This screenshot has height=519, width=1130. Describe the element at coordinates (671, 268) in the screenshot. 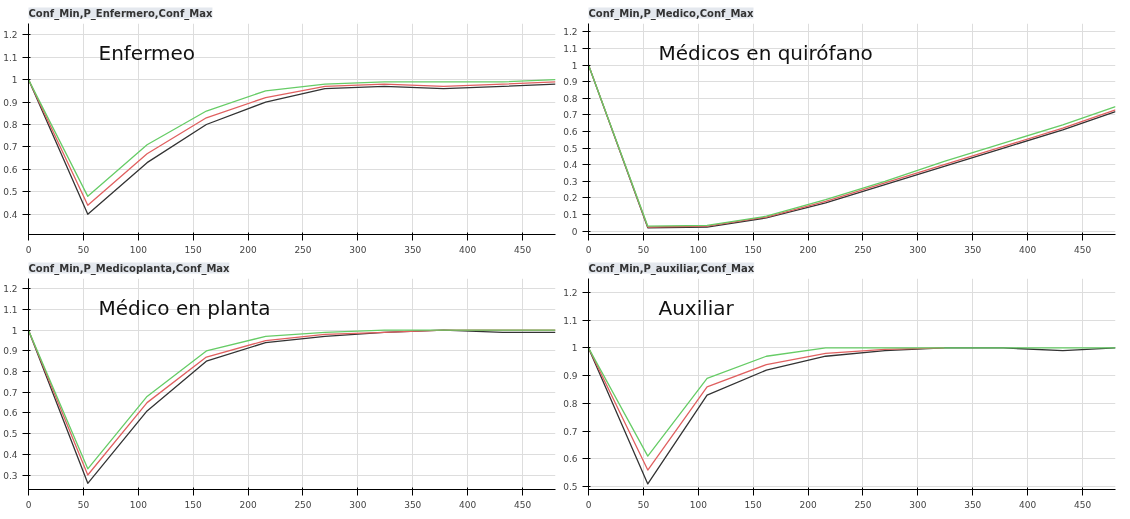

I see `chart-title: Conf_Min,P_auxiliar,Conf_Max` at that location.